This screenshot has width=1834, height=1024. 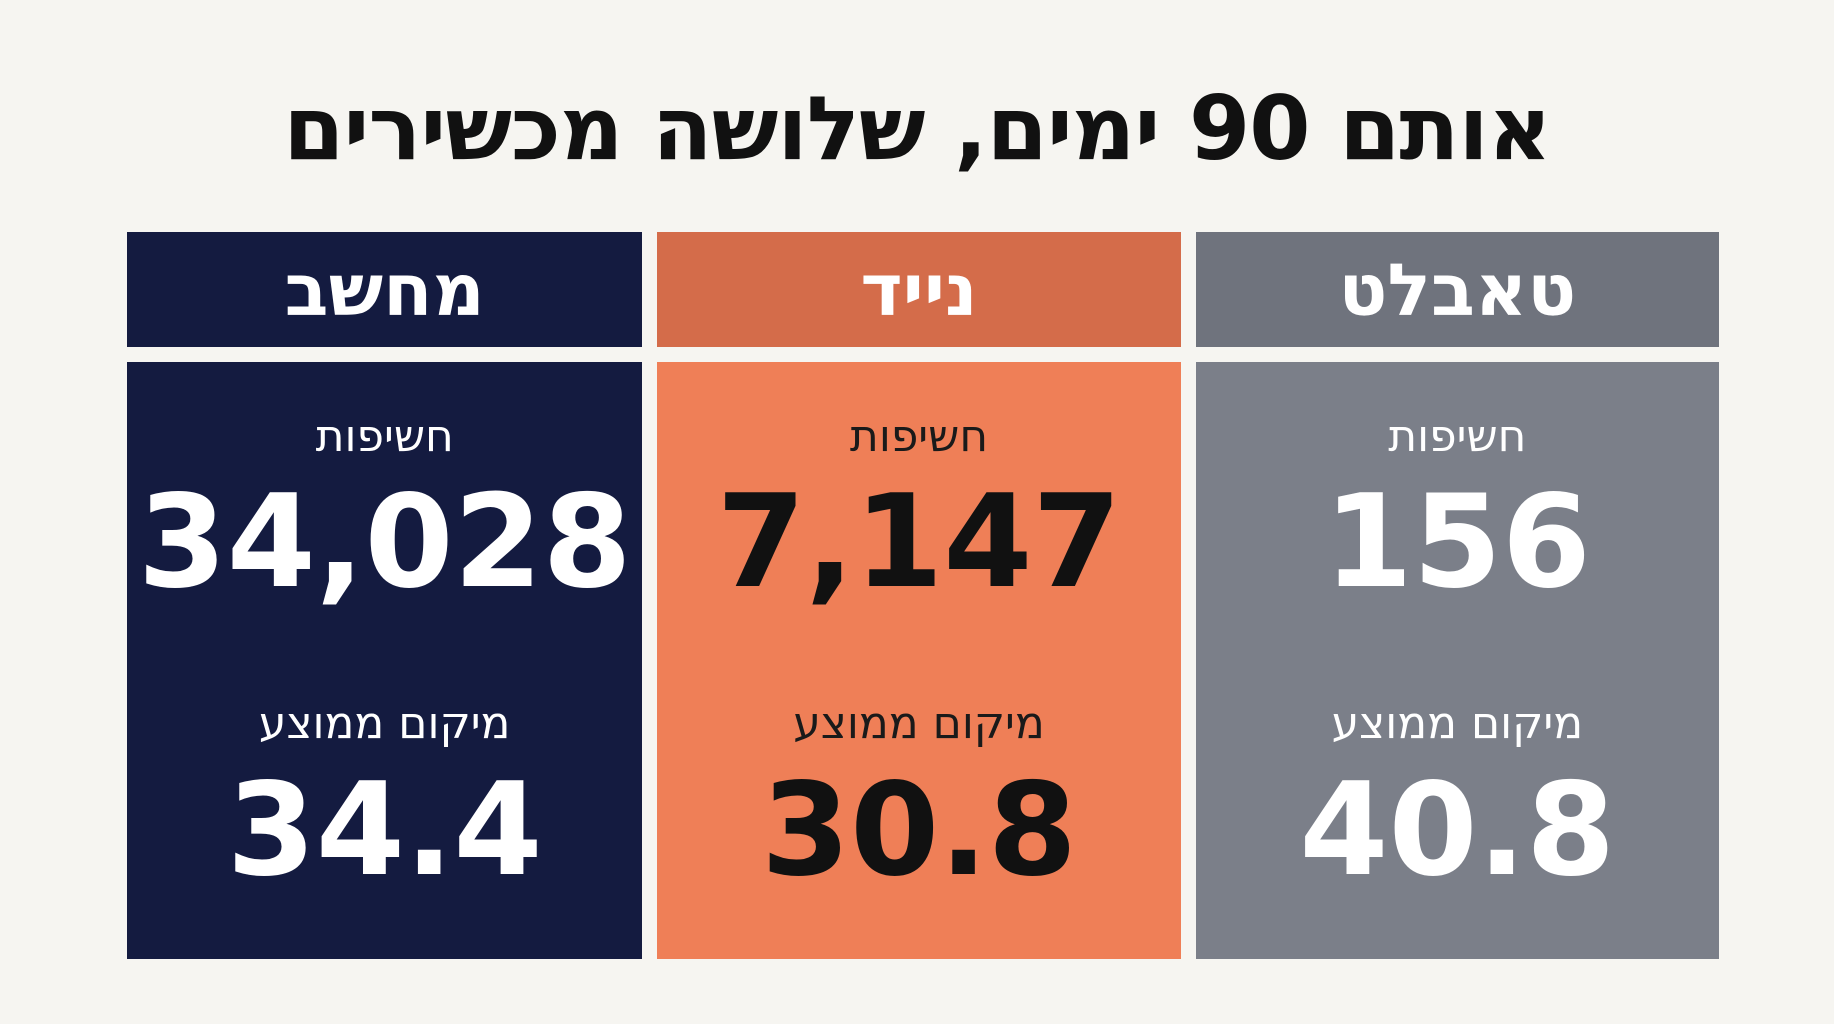 What do you see at coordinates (919, 289) in the screenshot?
I see `device-header-mobile: נייד` at bounding box center [919, 289].